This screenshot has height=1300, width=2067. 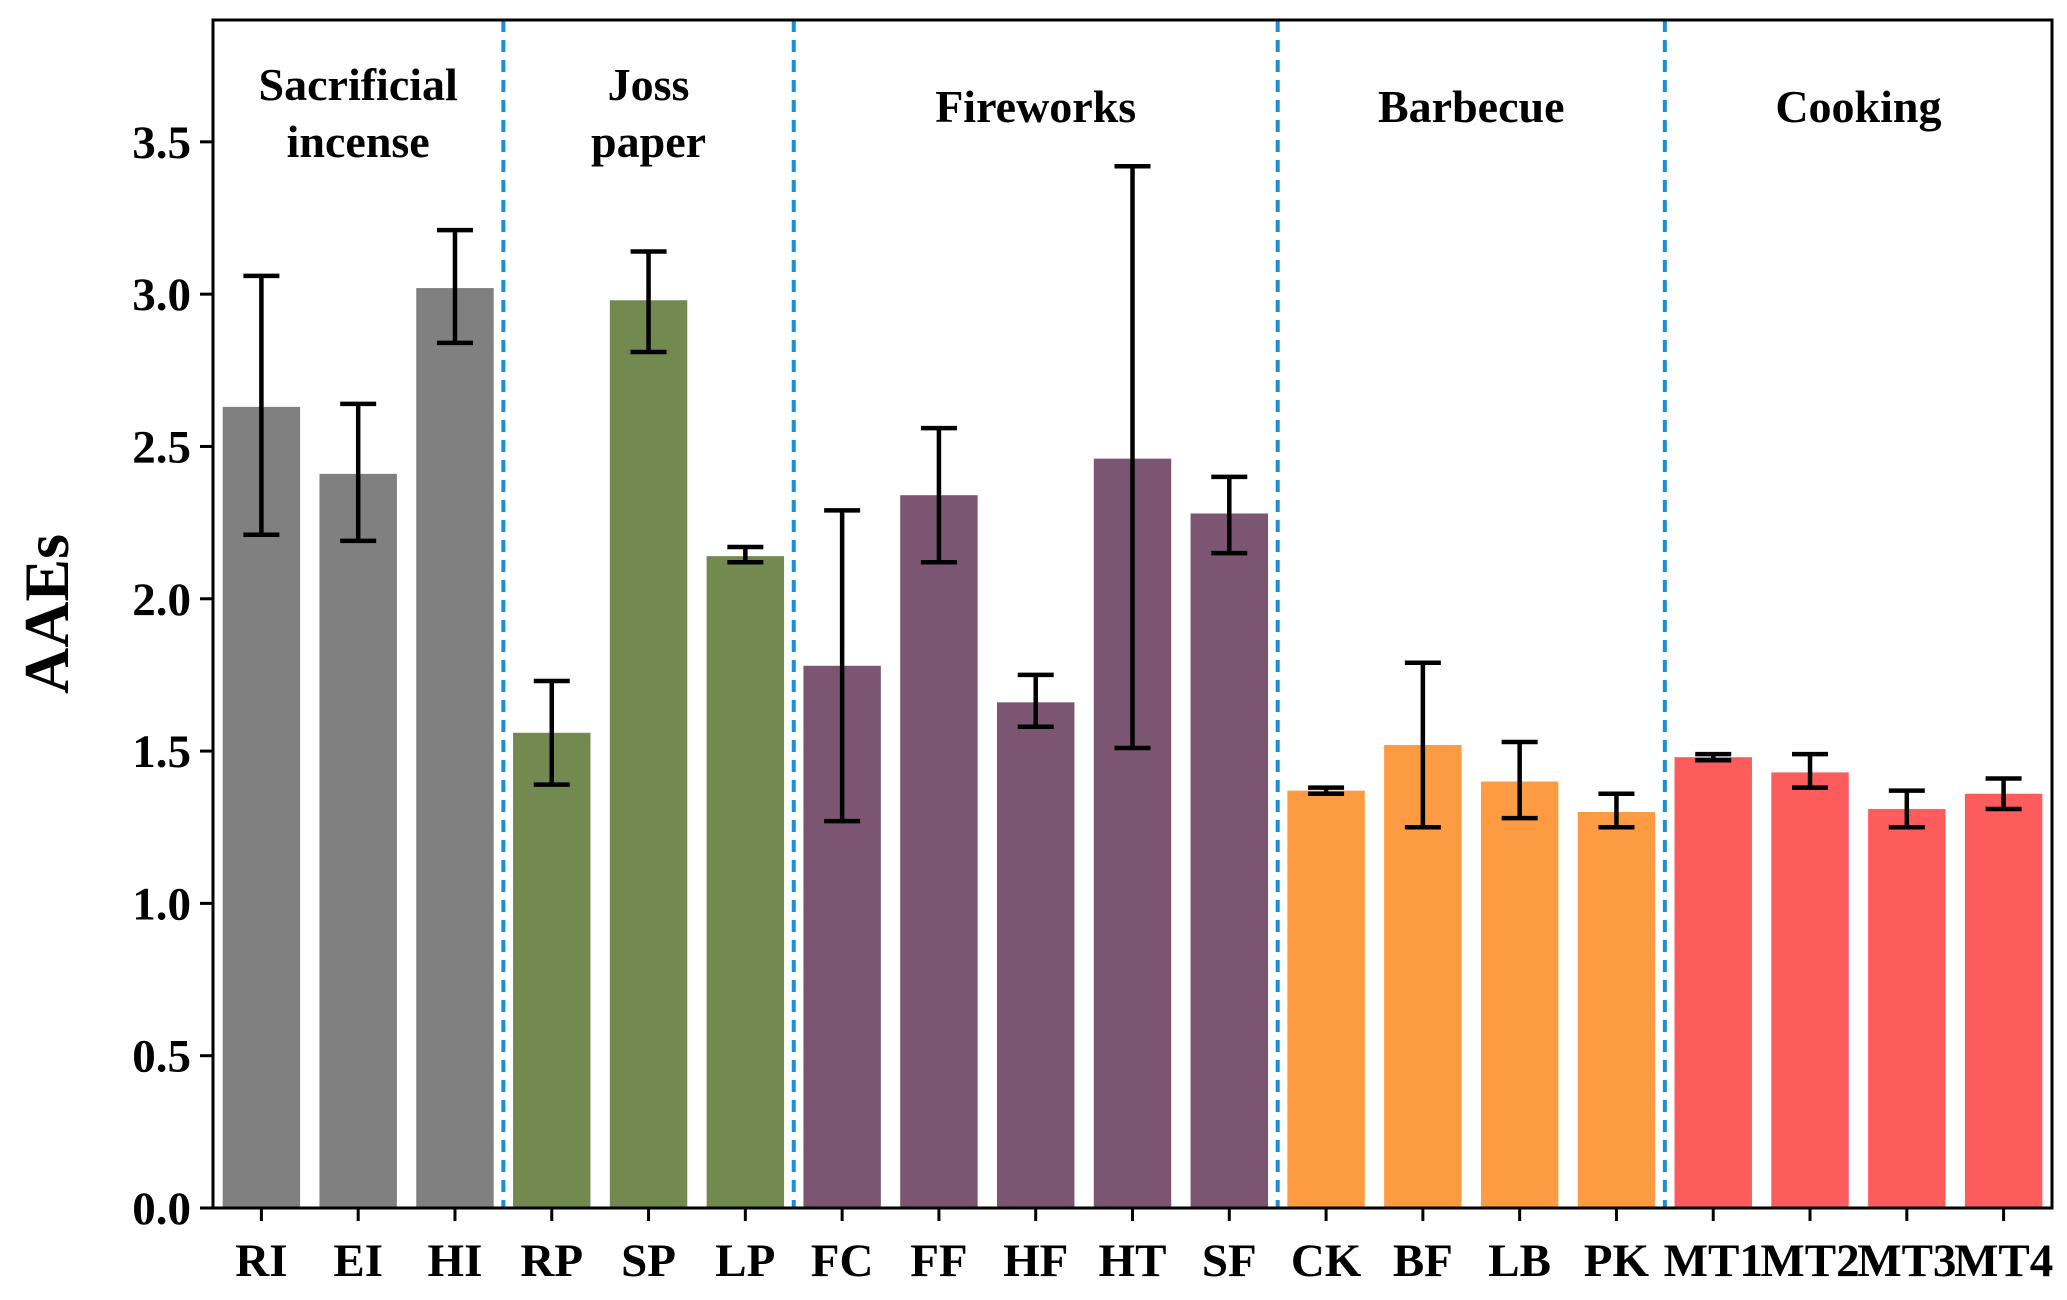 What do you see at coordinates (358, 84) in the screenshot?
I see `group-label-line: Sacrificial` at bounding box center [358, 84].